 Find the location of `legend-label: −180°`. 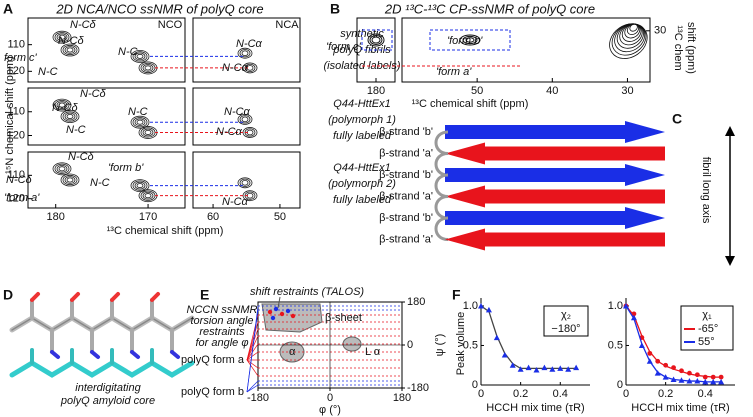

legend-label: −180° is located at coordinates (565, 329).